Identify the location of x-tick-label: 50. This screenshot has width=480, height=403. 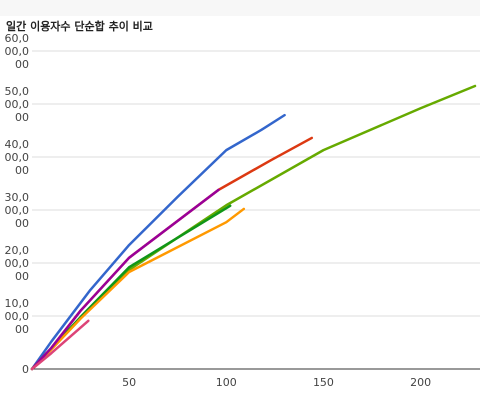
(129, 382).